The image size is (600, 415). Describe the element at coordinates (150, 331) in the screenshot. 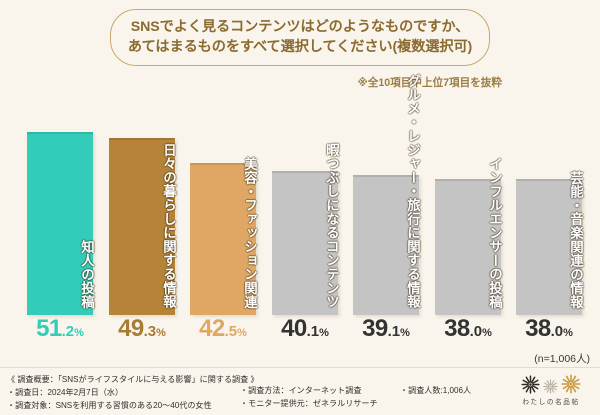

I see `value-fraction: .3` at that location.